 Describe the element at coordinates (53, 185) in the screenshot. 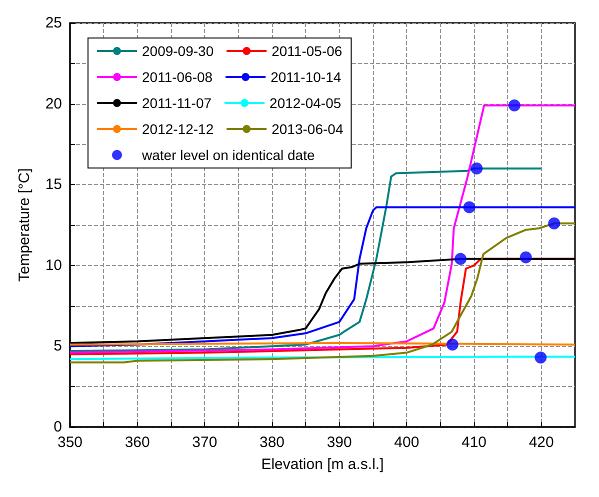

I see `y-tick-label: 15` at that location.